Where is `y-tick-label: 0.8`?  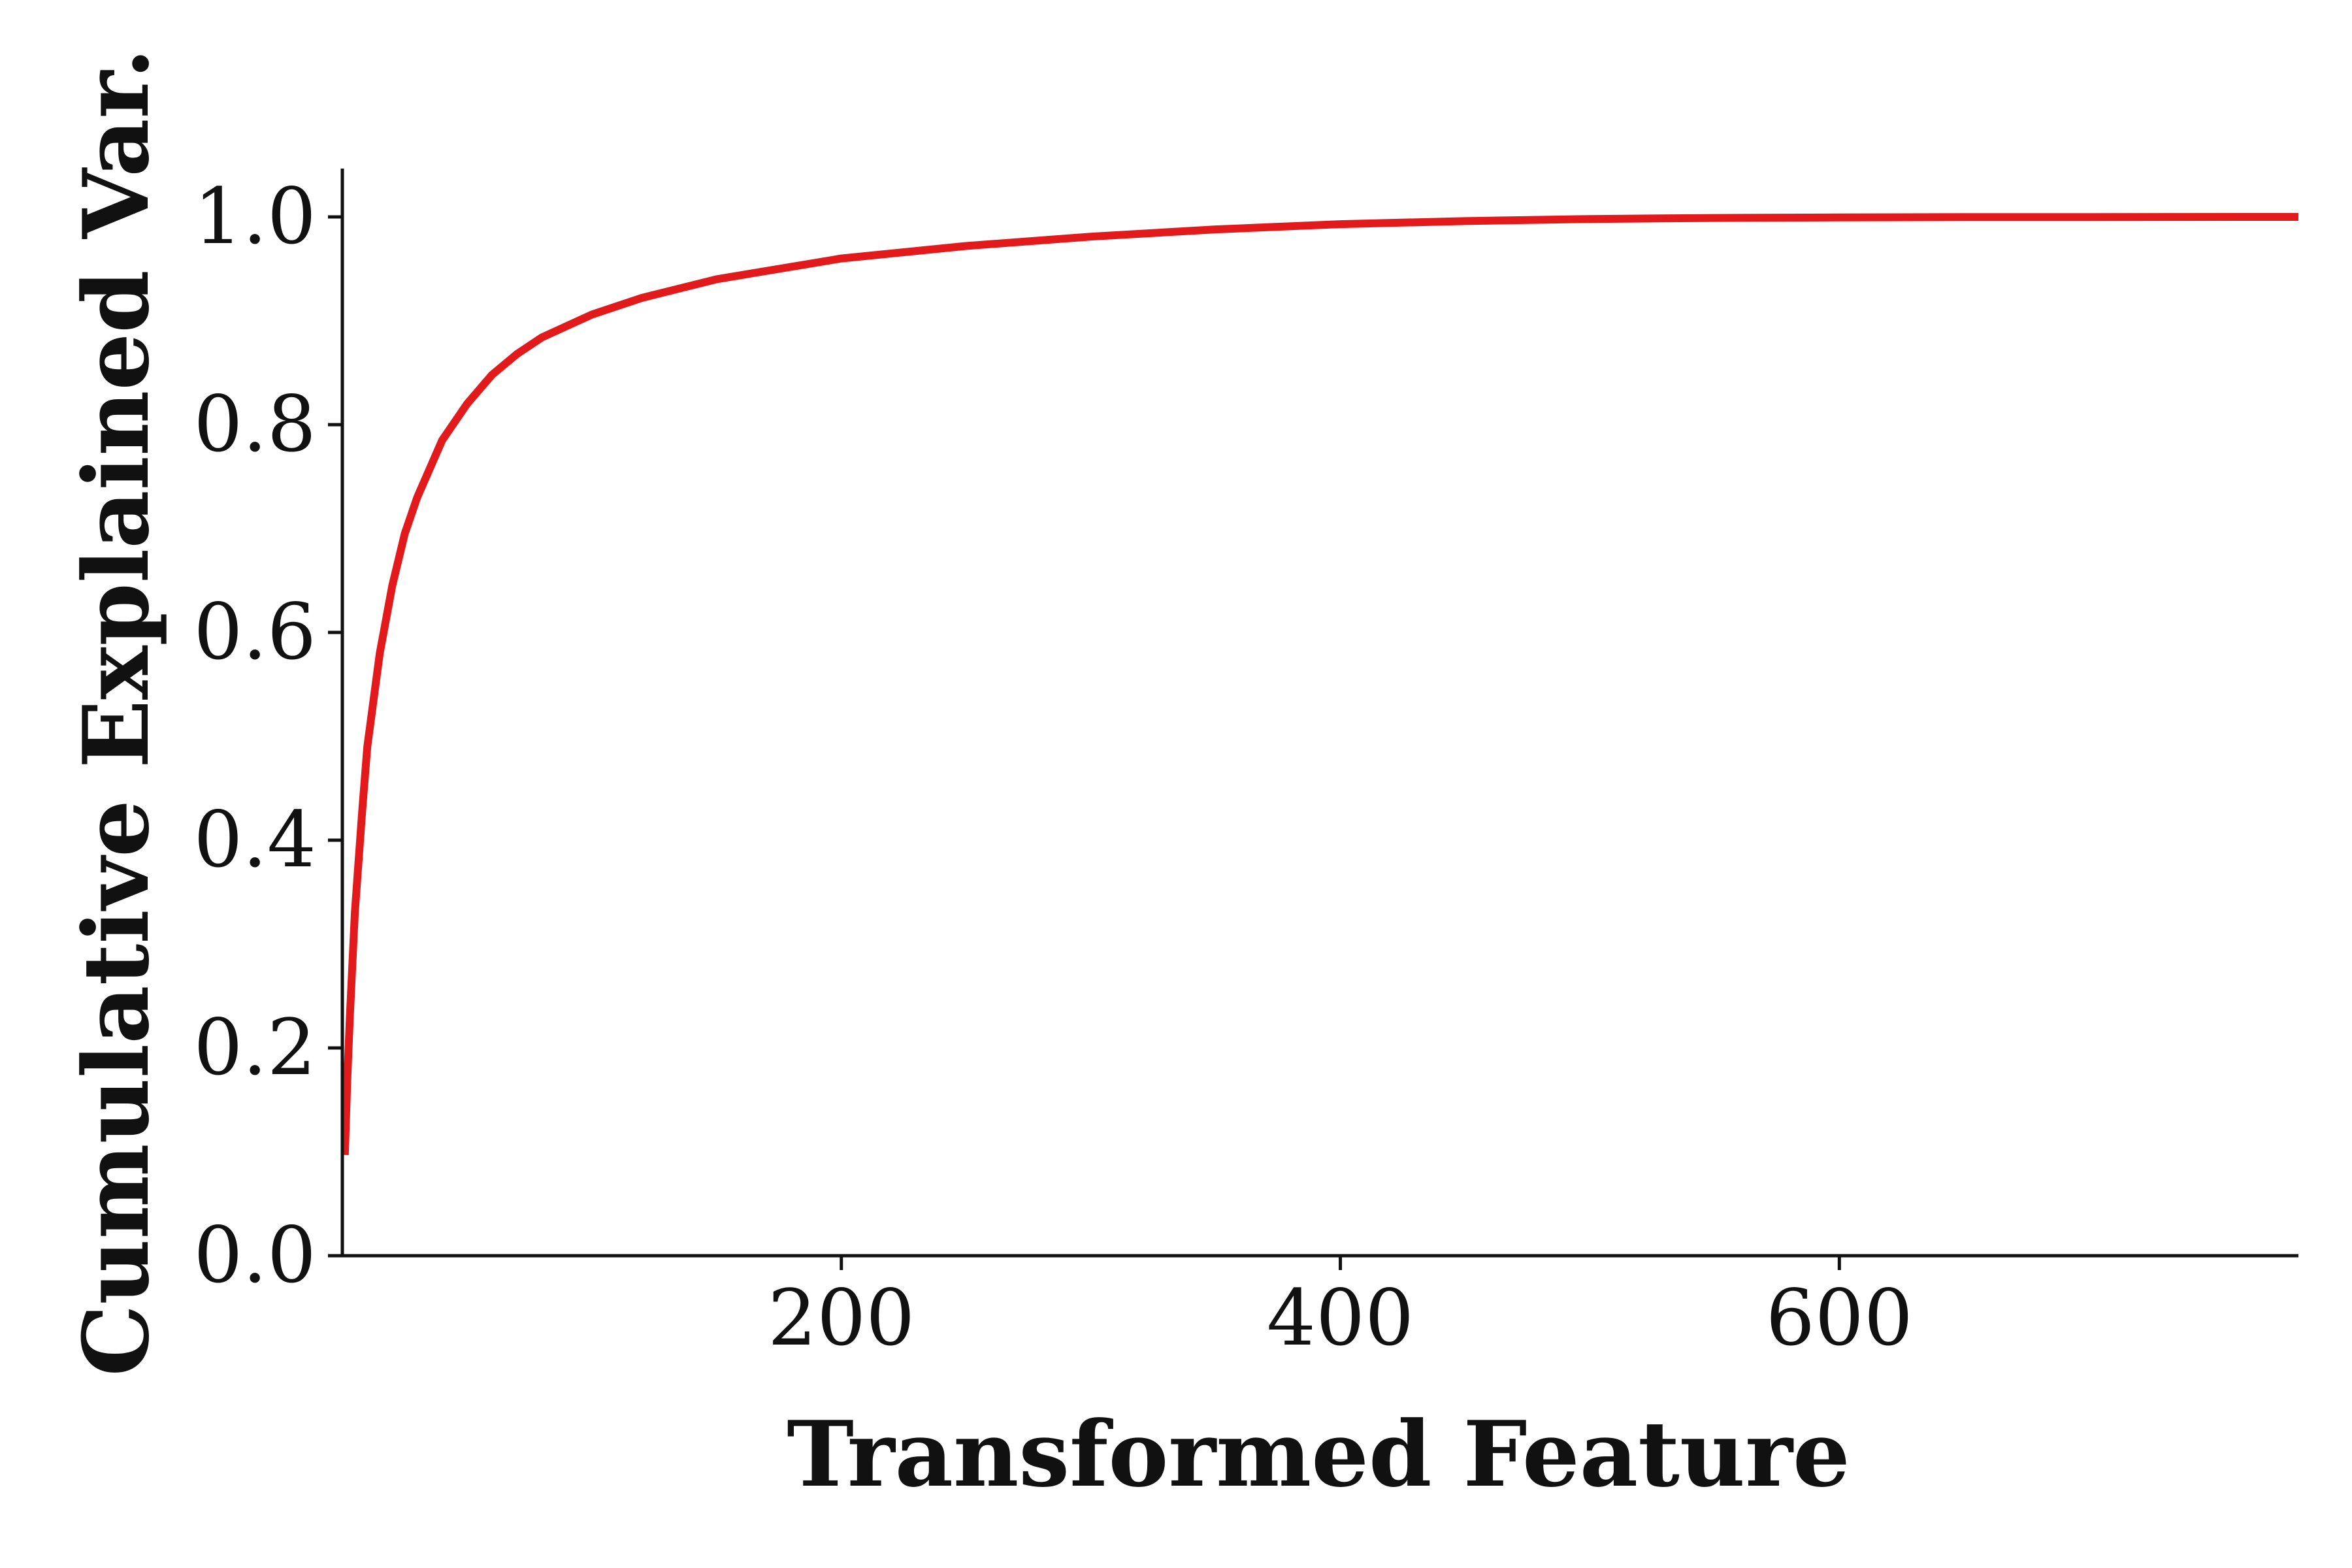 y-tick-label: 0.8 is located at coordinates (254, 424).